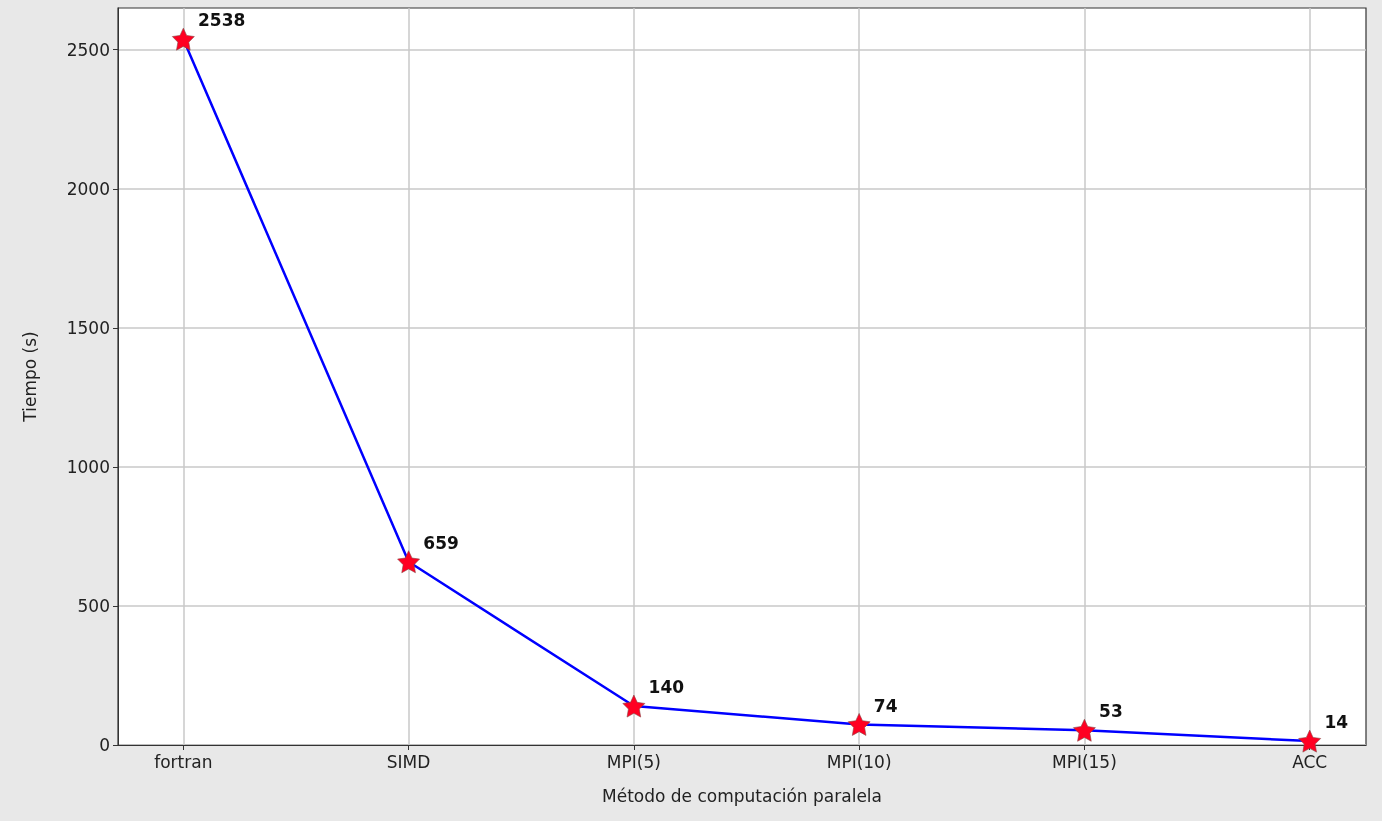 Image resolution: width=1382 pixels, height=821 pixels. What do you see at coordinates (1310, 761) in the screenshot?
I see `x-tick-label: ACC` at bounding box center [1310, 761].